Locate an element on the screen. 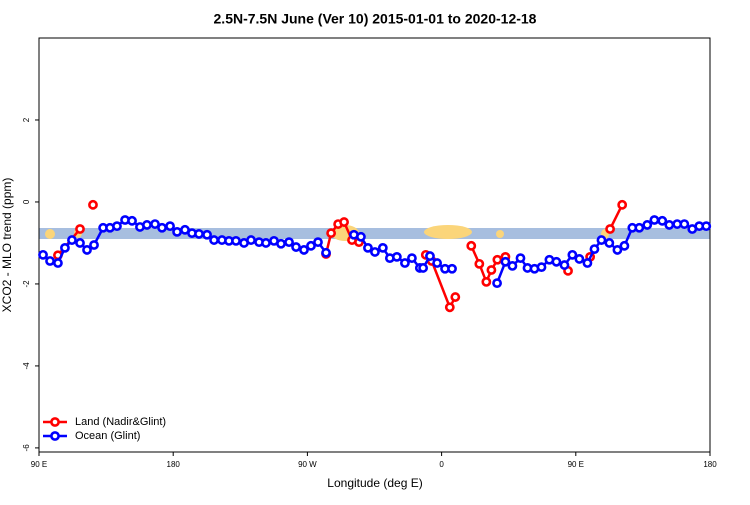 This screenshot has height=505, width=750. legend-entry: Ocean (Glint) is located at coordinates (91, 436).